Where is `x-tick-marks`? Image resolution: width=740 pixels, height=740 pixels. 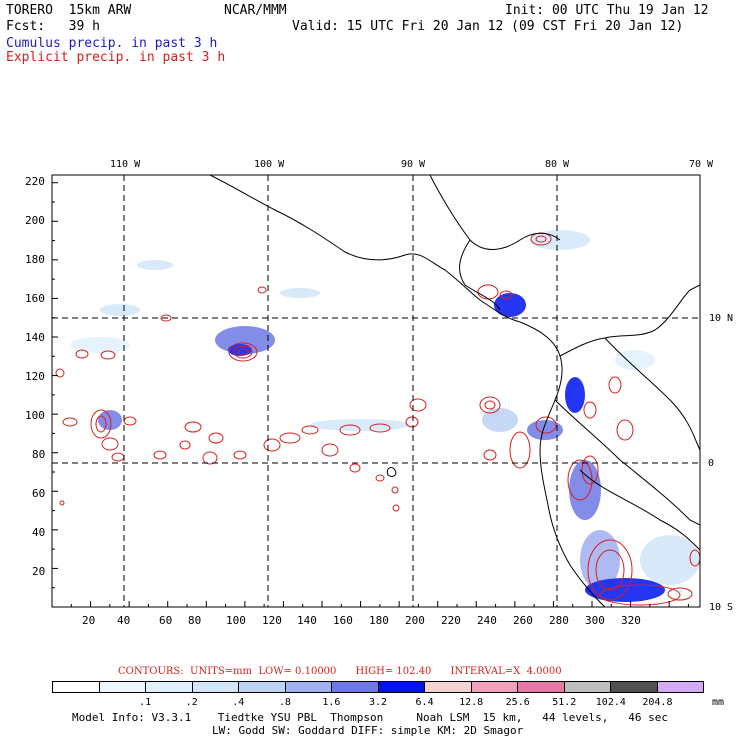
x-tick-marks is located at coordinates (370, 604).